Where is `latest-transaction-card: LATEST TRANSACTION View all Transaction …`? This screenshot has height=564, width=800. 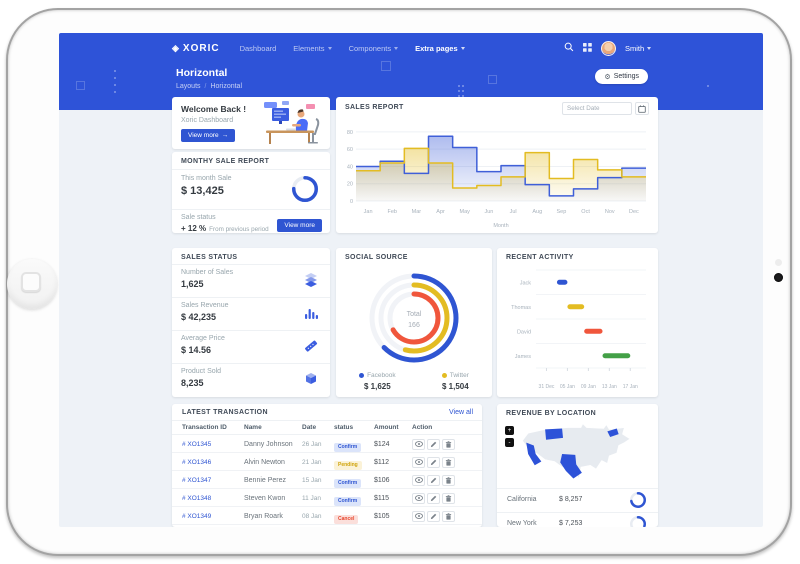 latest-transaction-card: LATEST TRANSACTION View all Transaction … is located at coordinates (327, 465).